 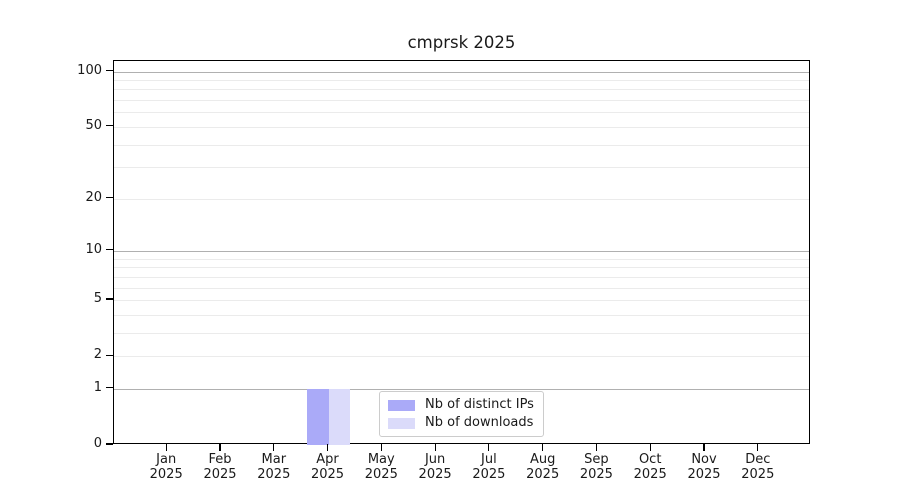 What do you see at coordinates (274, 467) in the screenshot?
I see `x-tick-label-mar-2025: Mar 2025` at bounding box center [274, 467].